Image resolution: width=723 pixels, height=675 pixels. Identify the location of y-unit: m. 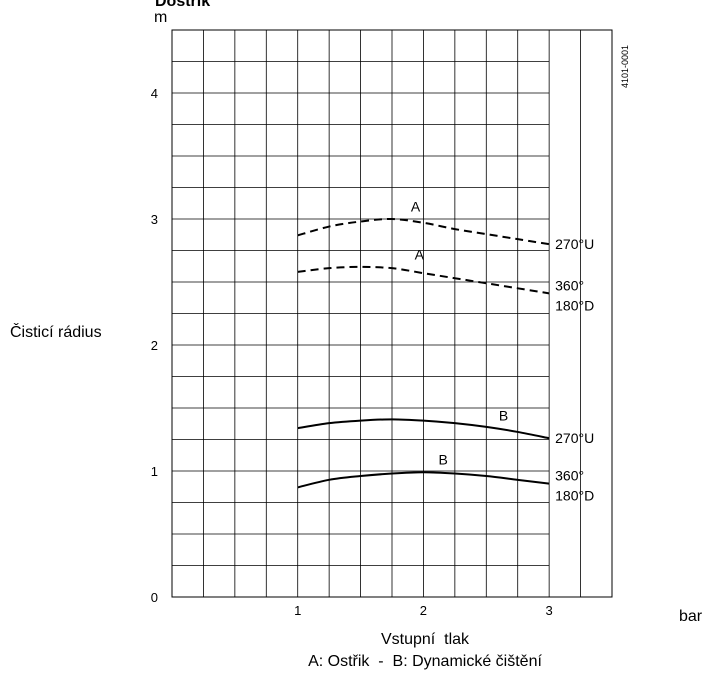
(160, 17).